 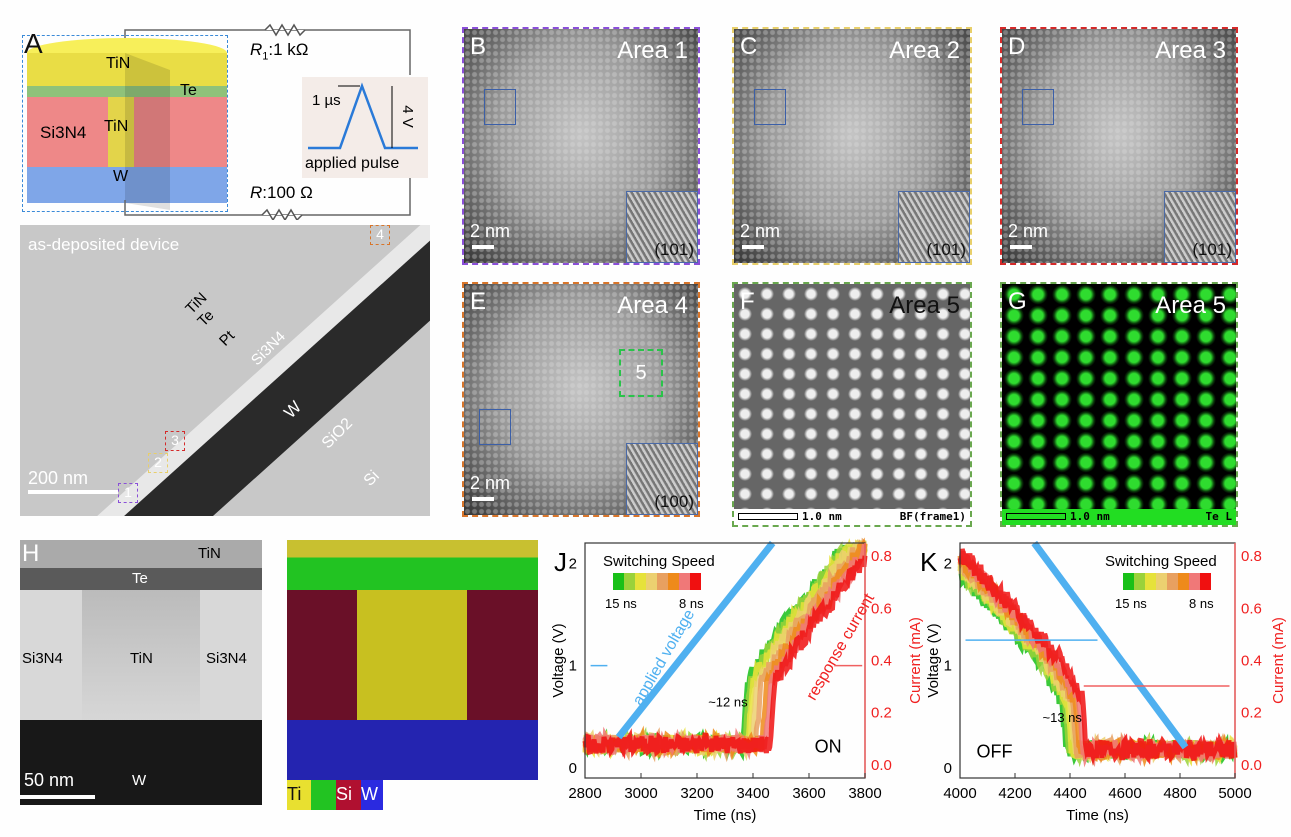 What do you see at coordinates (747, 301) in the screenshot?
I see `panel-label: F` at bounding box center [747, 301].